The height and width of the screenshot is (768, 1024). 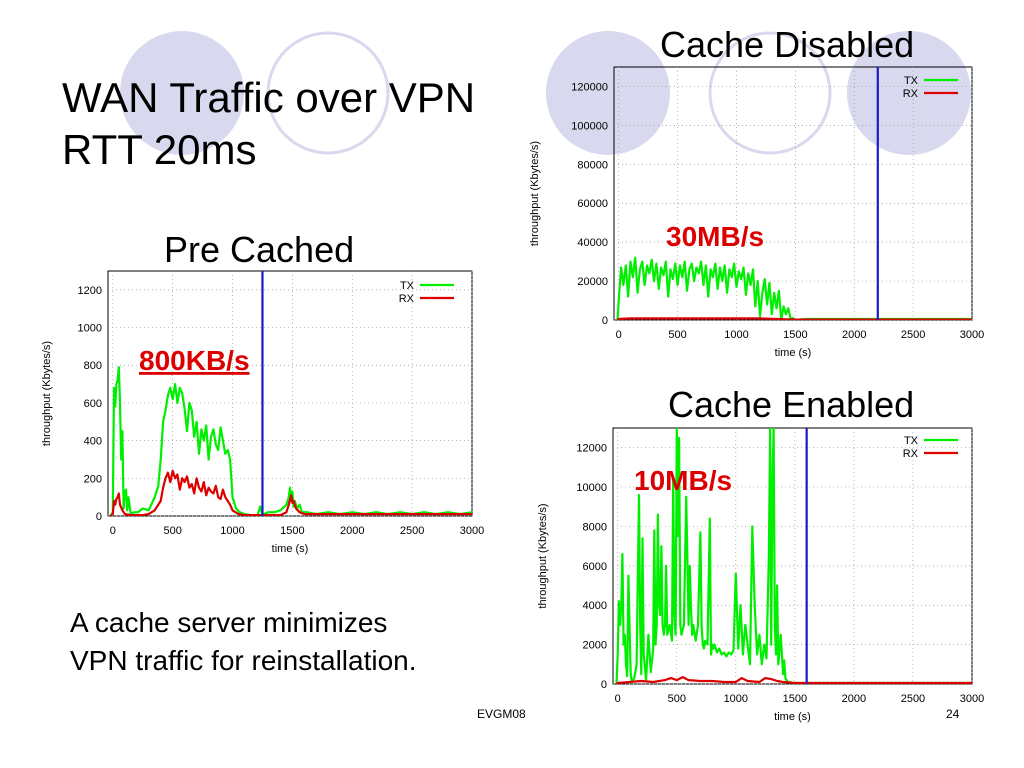 What do you see at coordinates (791, 404) in the screenshot?
I see `chart-heading-enabled: Cache Enabled` at bounding box center [791, 404].